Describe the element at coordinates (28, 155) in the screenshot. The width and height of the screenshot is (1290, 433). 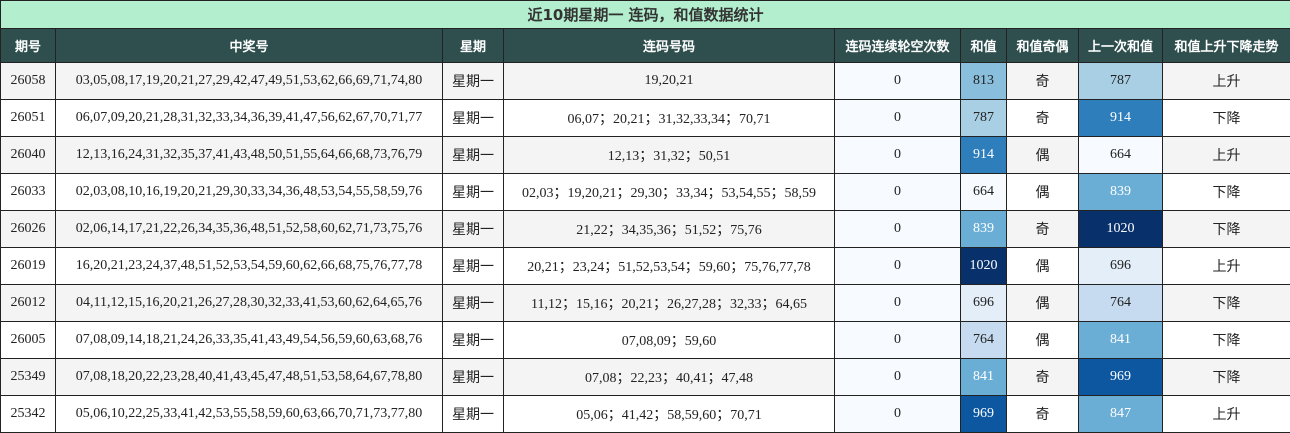
I see `cell-issue: 26040` at that location.